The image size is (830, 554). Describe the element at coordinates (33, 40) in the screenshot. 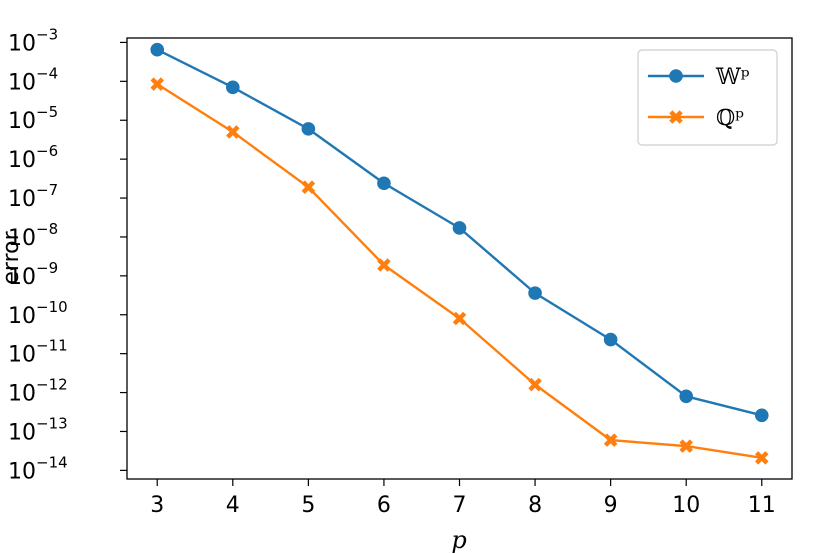

I see `y-tick-label: 10⁻³` at that location.